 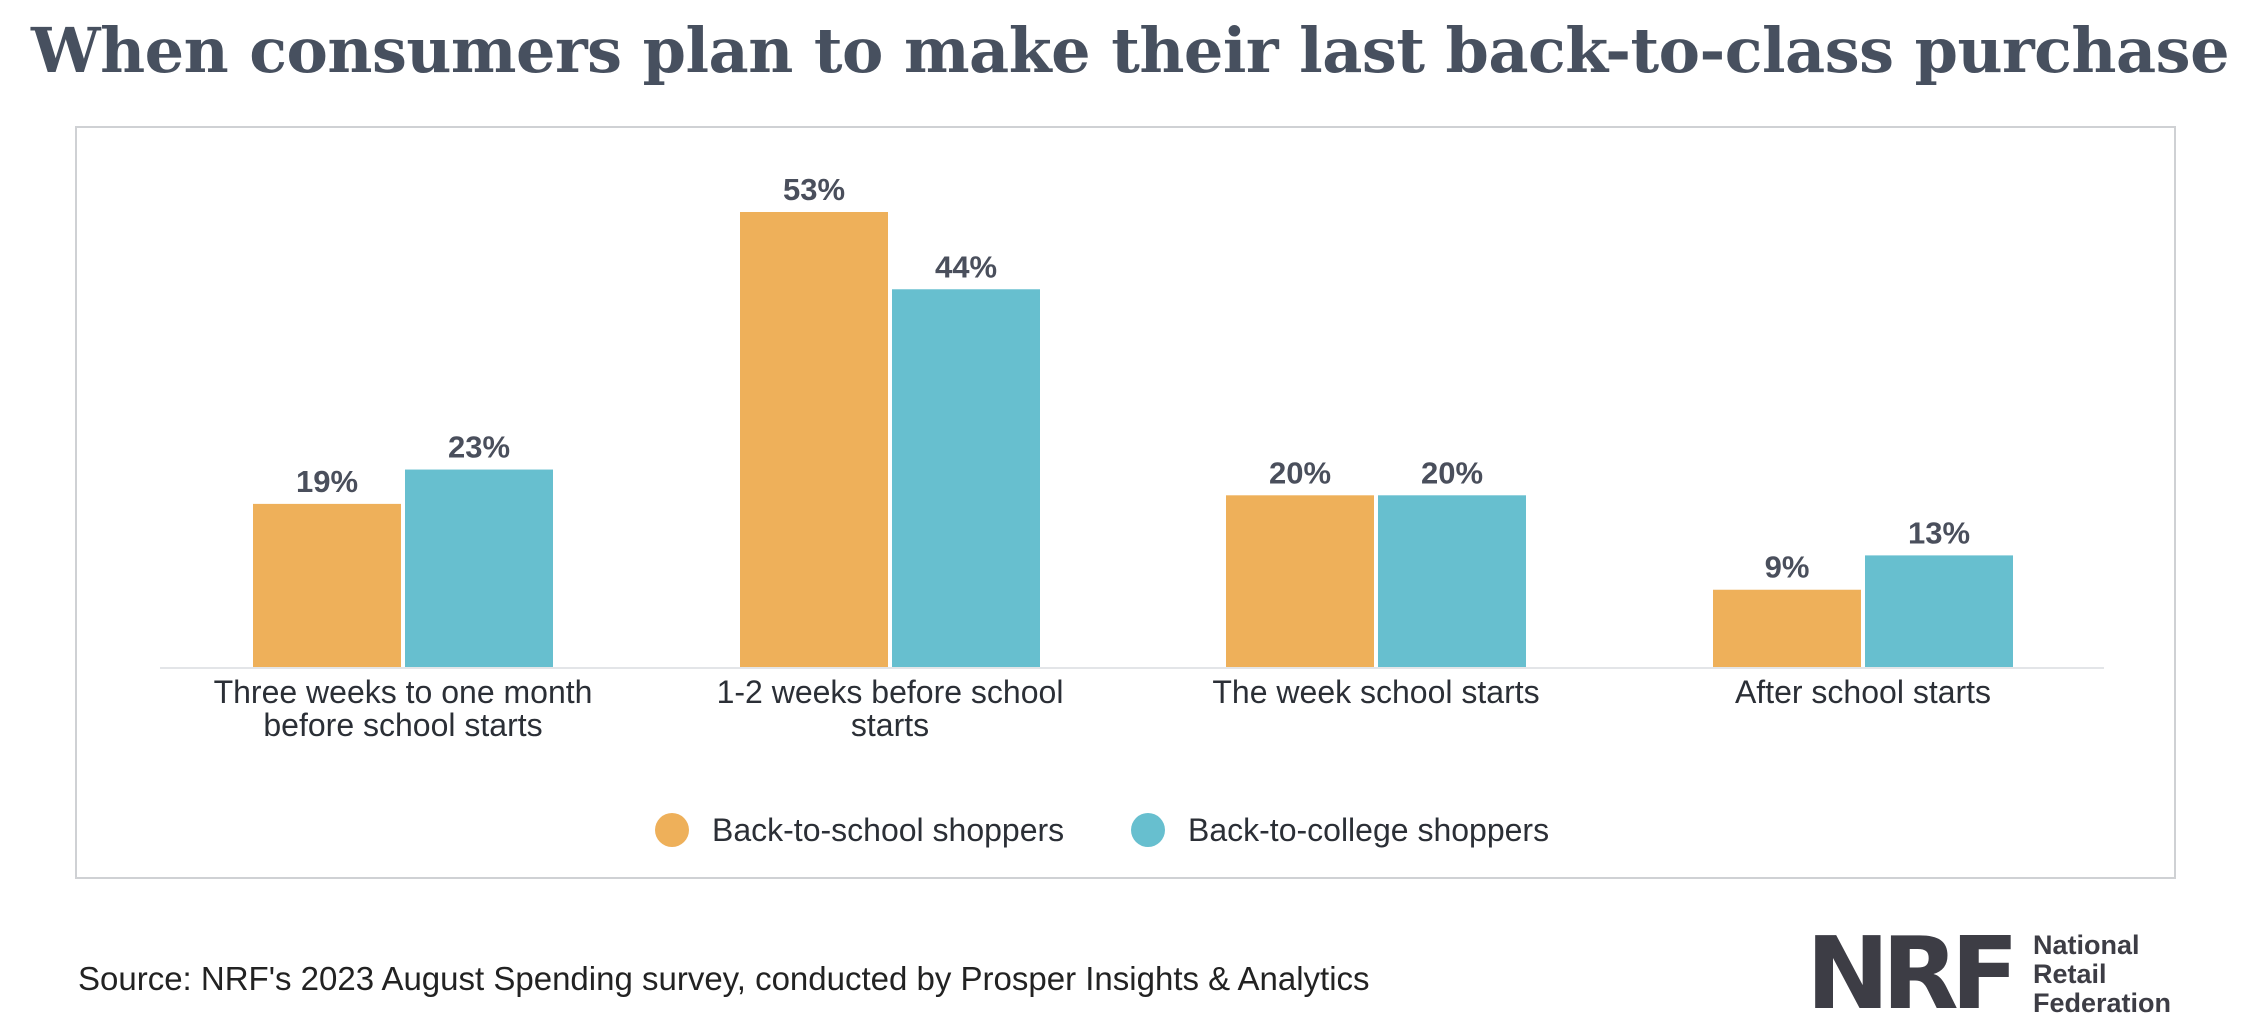 I want to click on data-label-school-2: 20%, so click(x=1300, y=472).